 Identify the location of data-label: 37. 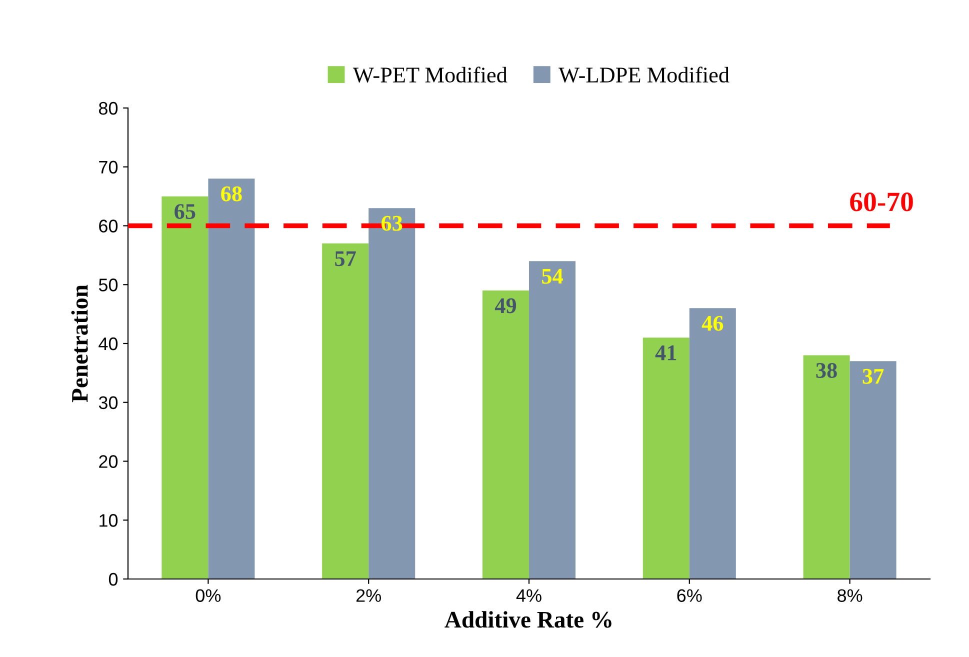
(873, 376).